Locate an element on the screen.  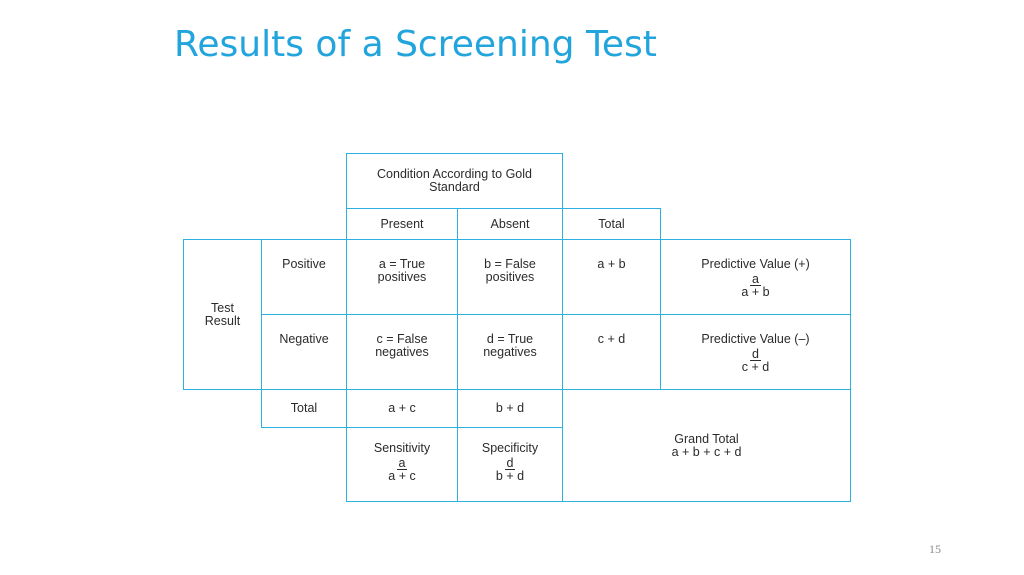
npv-fraction: d c + d is located at coordinates (755, 361).